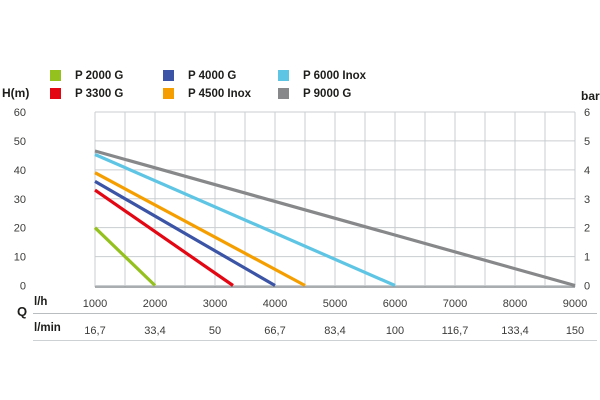  What do you see at coordinates (99, 93) in the screenshot?
I see `legend-label: P 3300 G` at bounding box center [99, 93].